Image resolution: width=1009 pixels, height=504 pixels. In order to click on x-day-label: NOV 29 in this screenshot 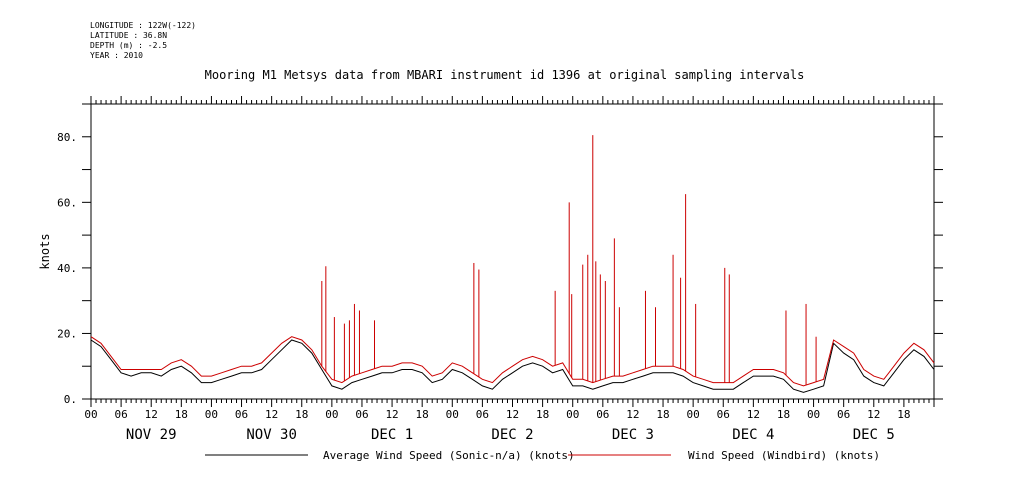, I will do `click(151, 435)`.